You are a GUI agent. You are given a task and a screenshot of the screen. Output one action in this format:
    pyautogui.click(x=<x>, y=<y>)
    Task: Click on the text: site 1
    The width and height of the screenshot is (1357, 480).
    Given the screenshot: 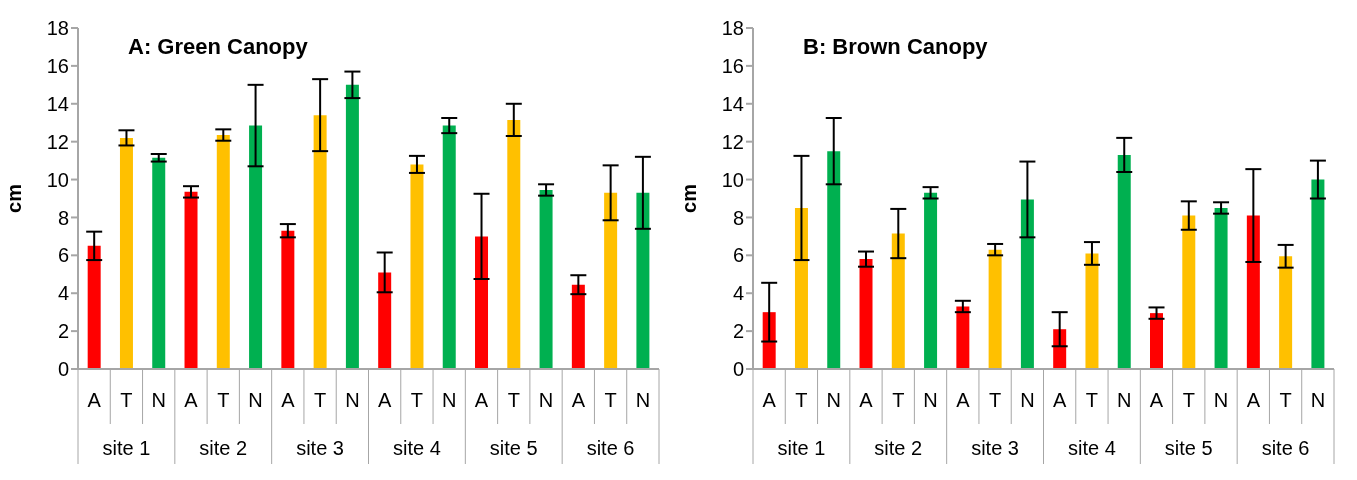 What is the action you would take?
    pyautogui.click(x=126, y=448)
    